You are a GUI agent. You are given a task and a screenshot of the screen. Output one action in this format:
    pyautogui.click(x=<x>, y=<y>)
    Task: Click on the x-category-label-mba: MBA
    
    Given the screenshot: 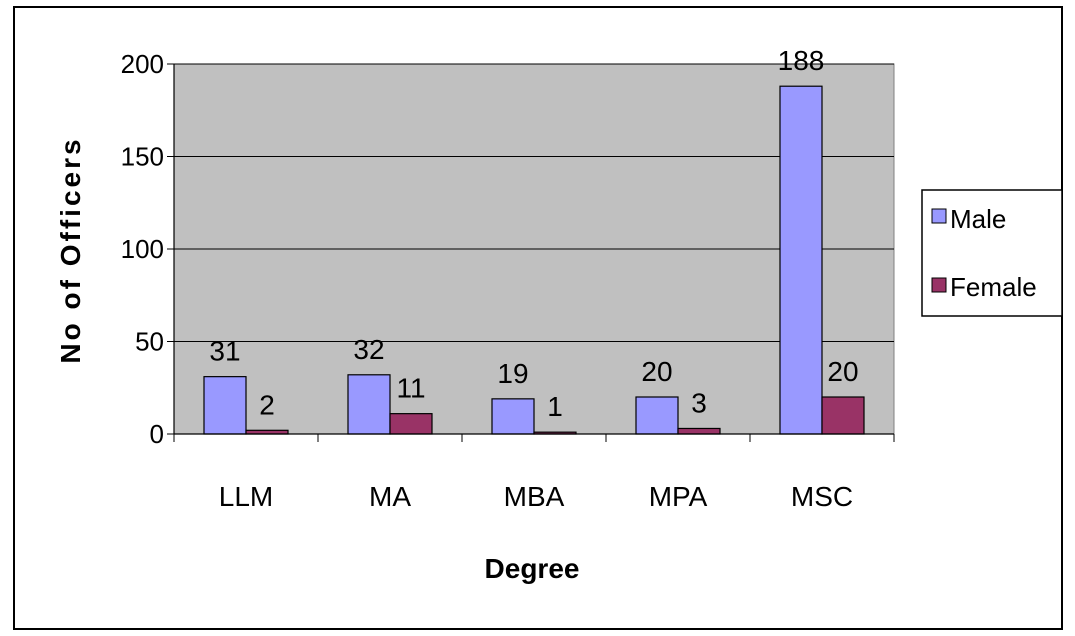 What is the action you would take?
    pyautogui.click(x=534, y=496)
    